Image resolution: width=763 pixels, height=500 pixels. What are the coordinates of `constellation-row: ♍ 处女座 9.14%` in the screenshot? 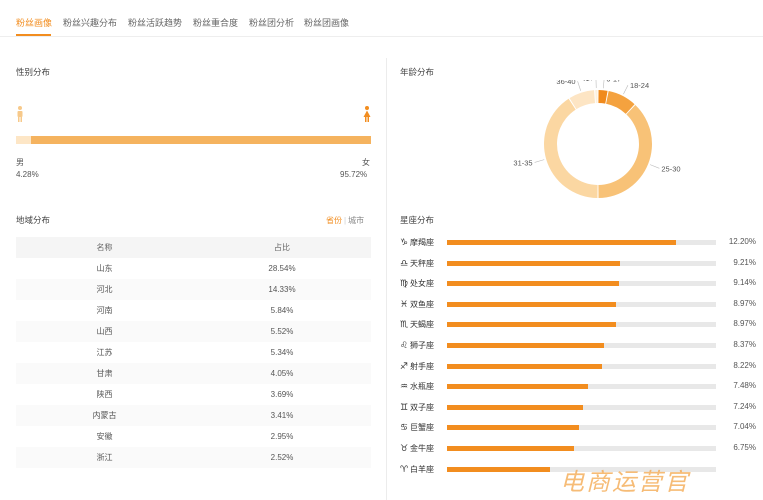 It's located at (579, 285).